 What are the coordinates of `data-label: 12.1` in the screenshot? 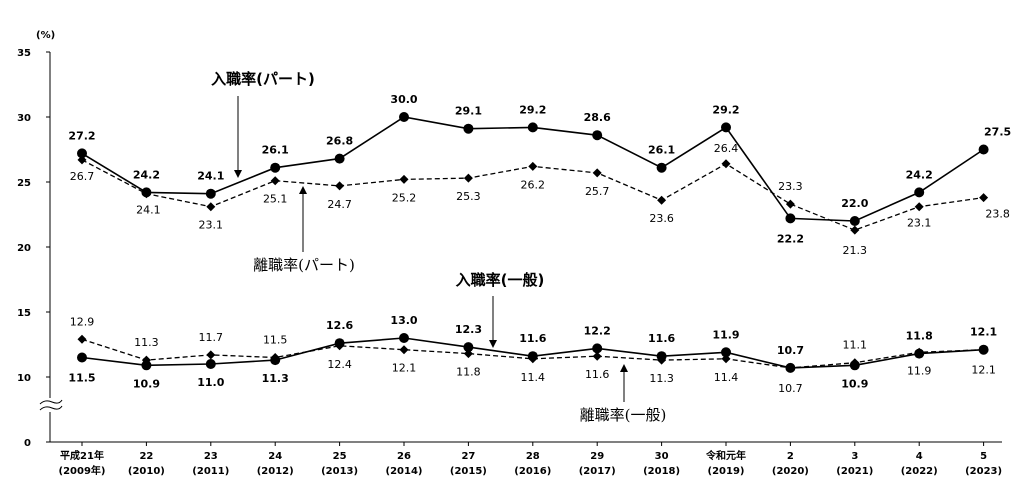 It's located at (404, 368).